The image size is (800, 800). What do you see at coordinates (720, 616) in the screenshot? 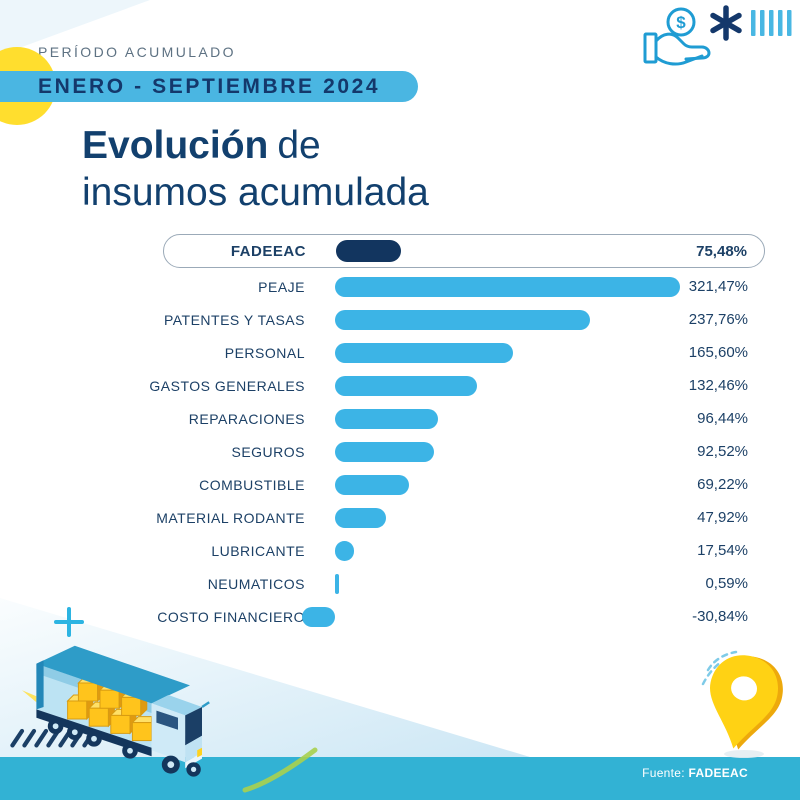
I see `row-value: -30,84%` at bounding box center [720, 616].